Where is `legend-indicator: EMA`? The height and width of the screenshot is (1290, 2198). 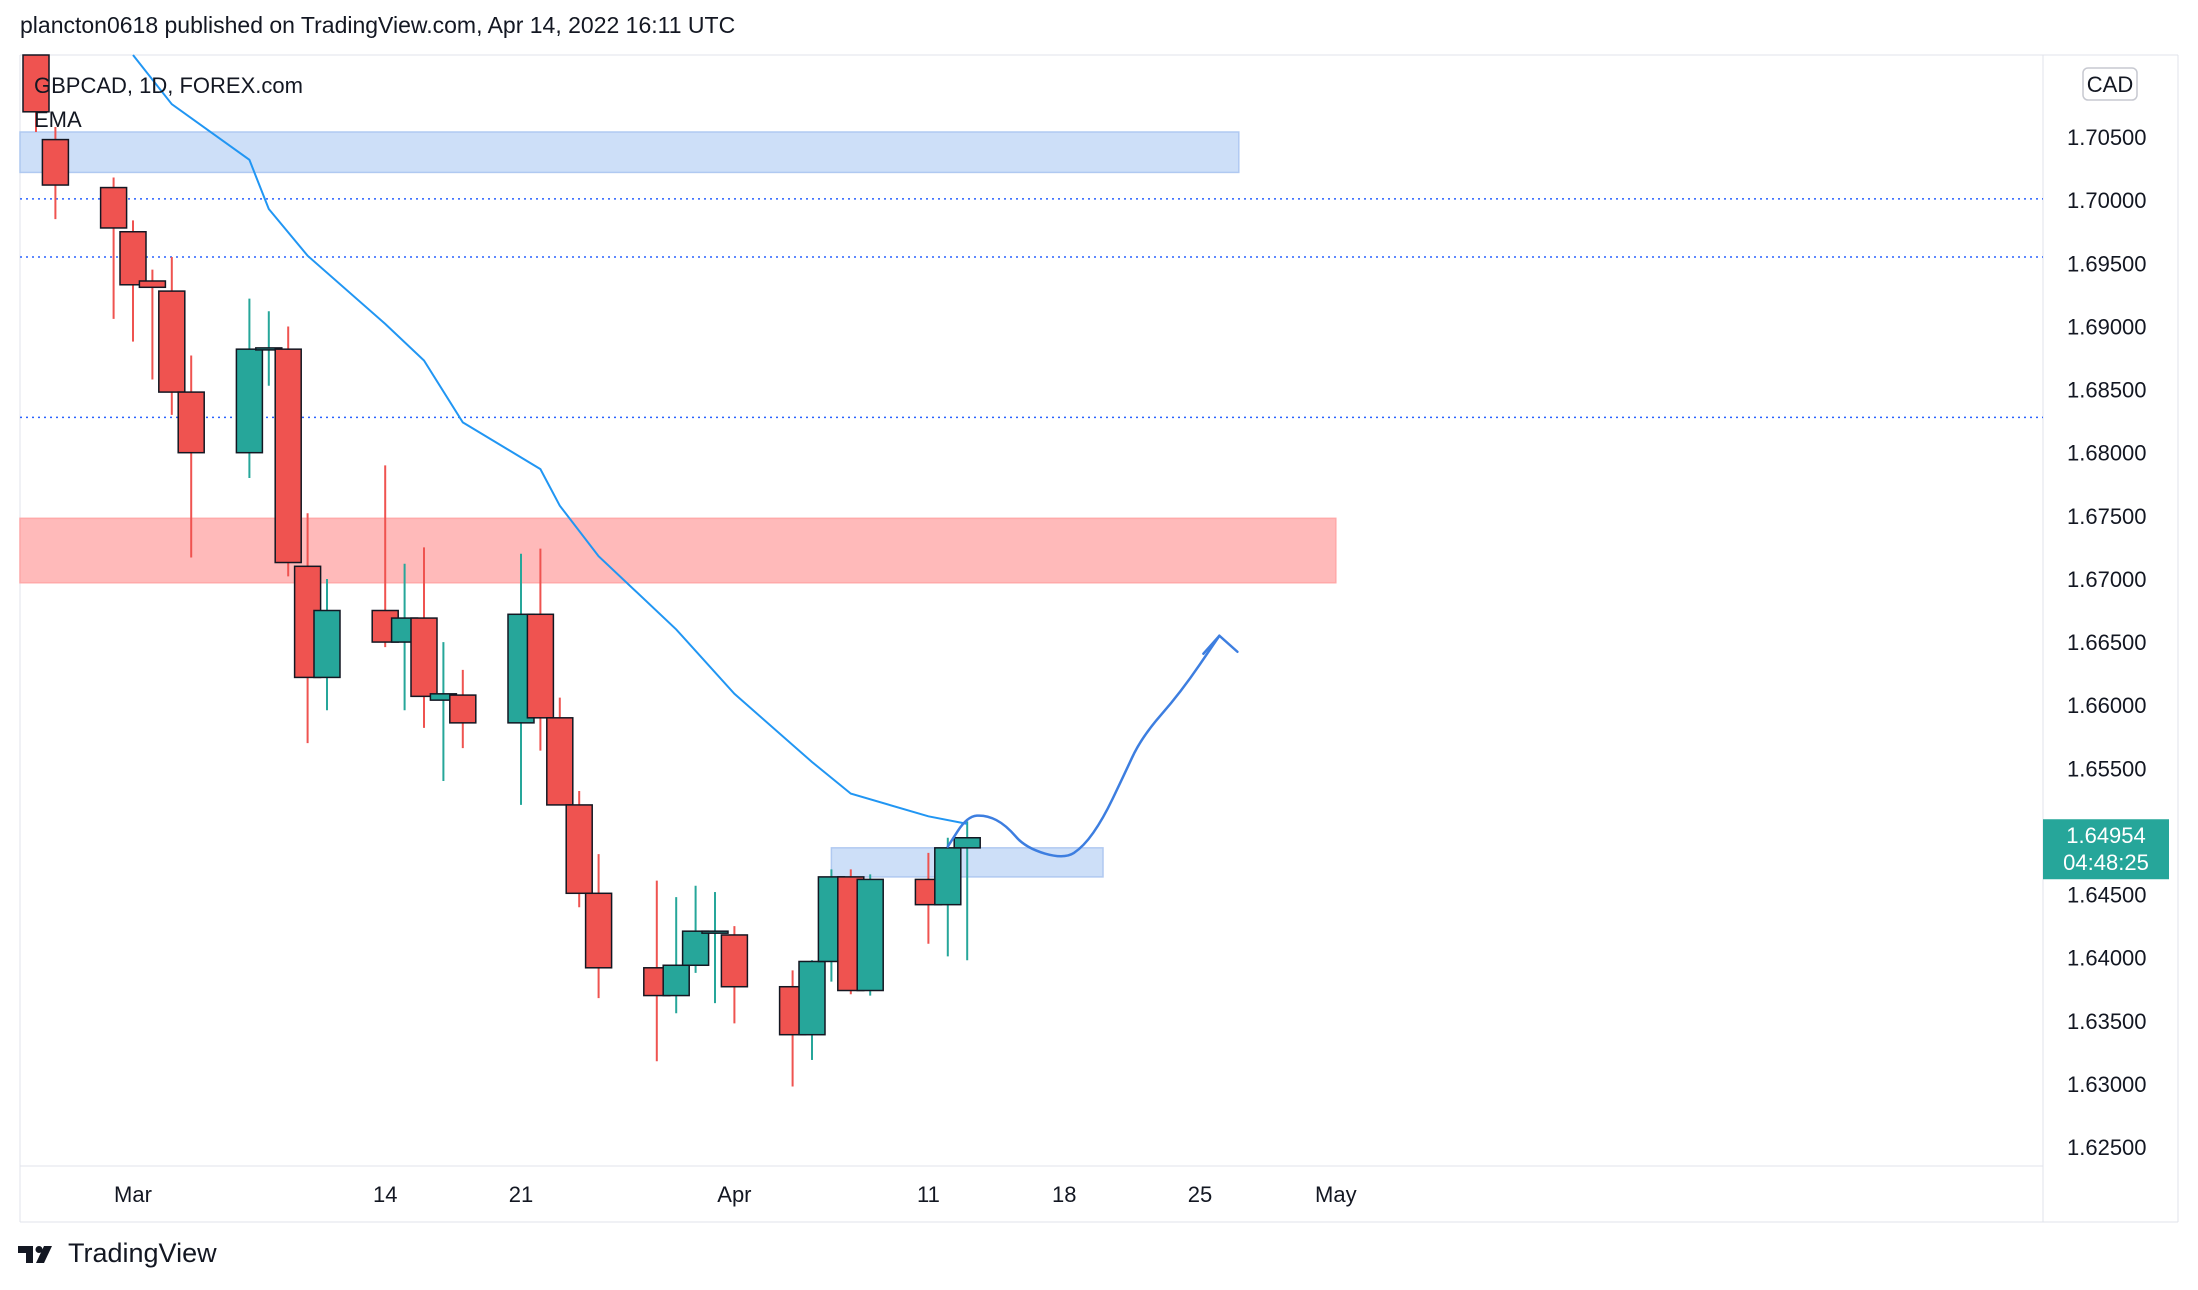
legend-indicator: EMA is located at coordinates (58, 119).